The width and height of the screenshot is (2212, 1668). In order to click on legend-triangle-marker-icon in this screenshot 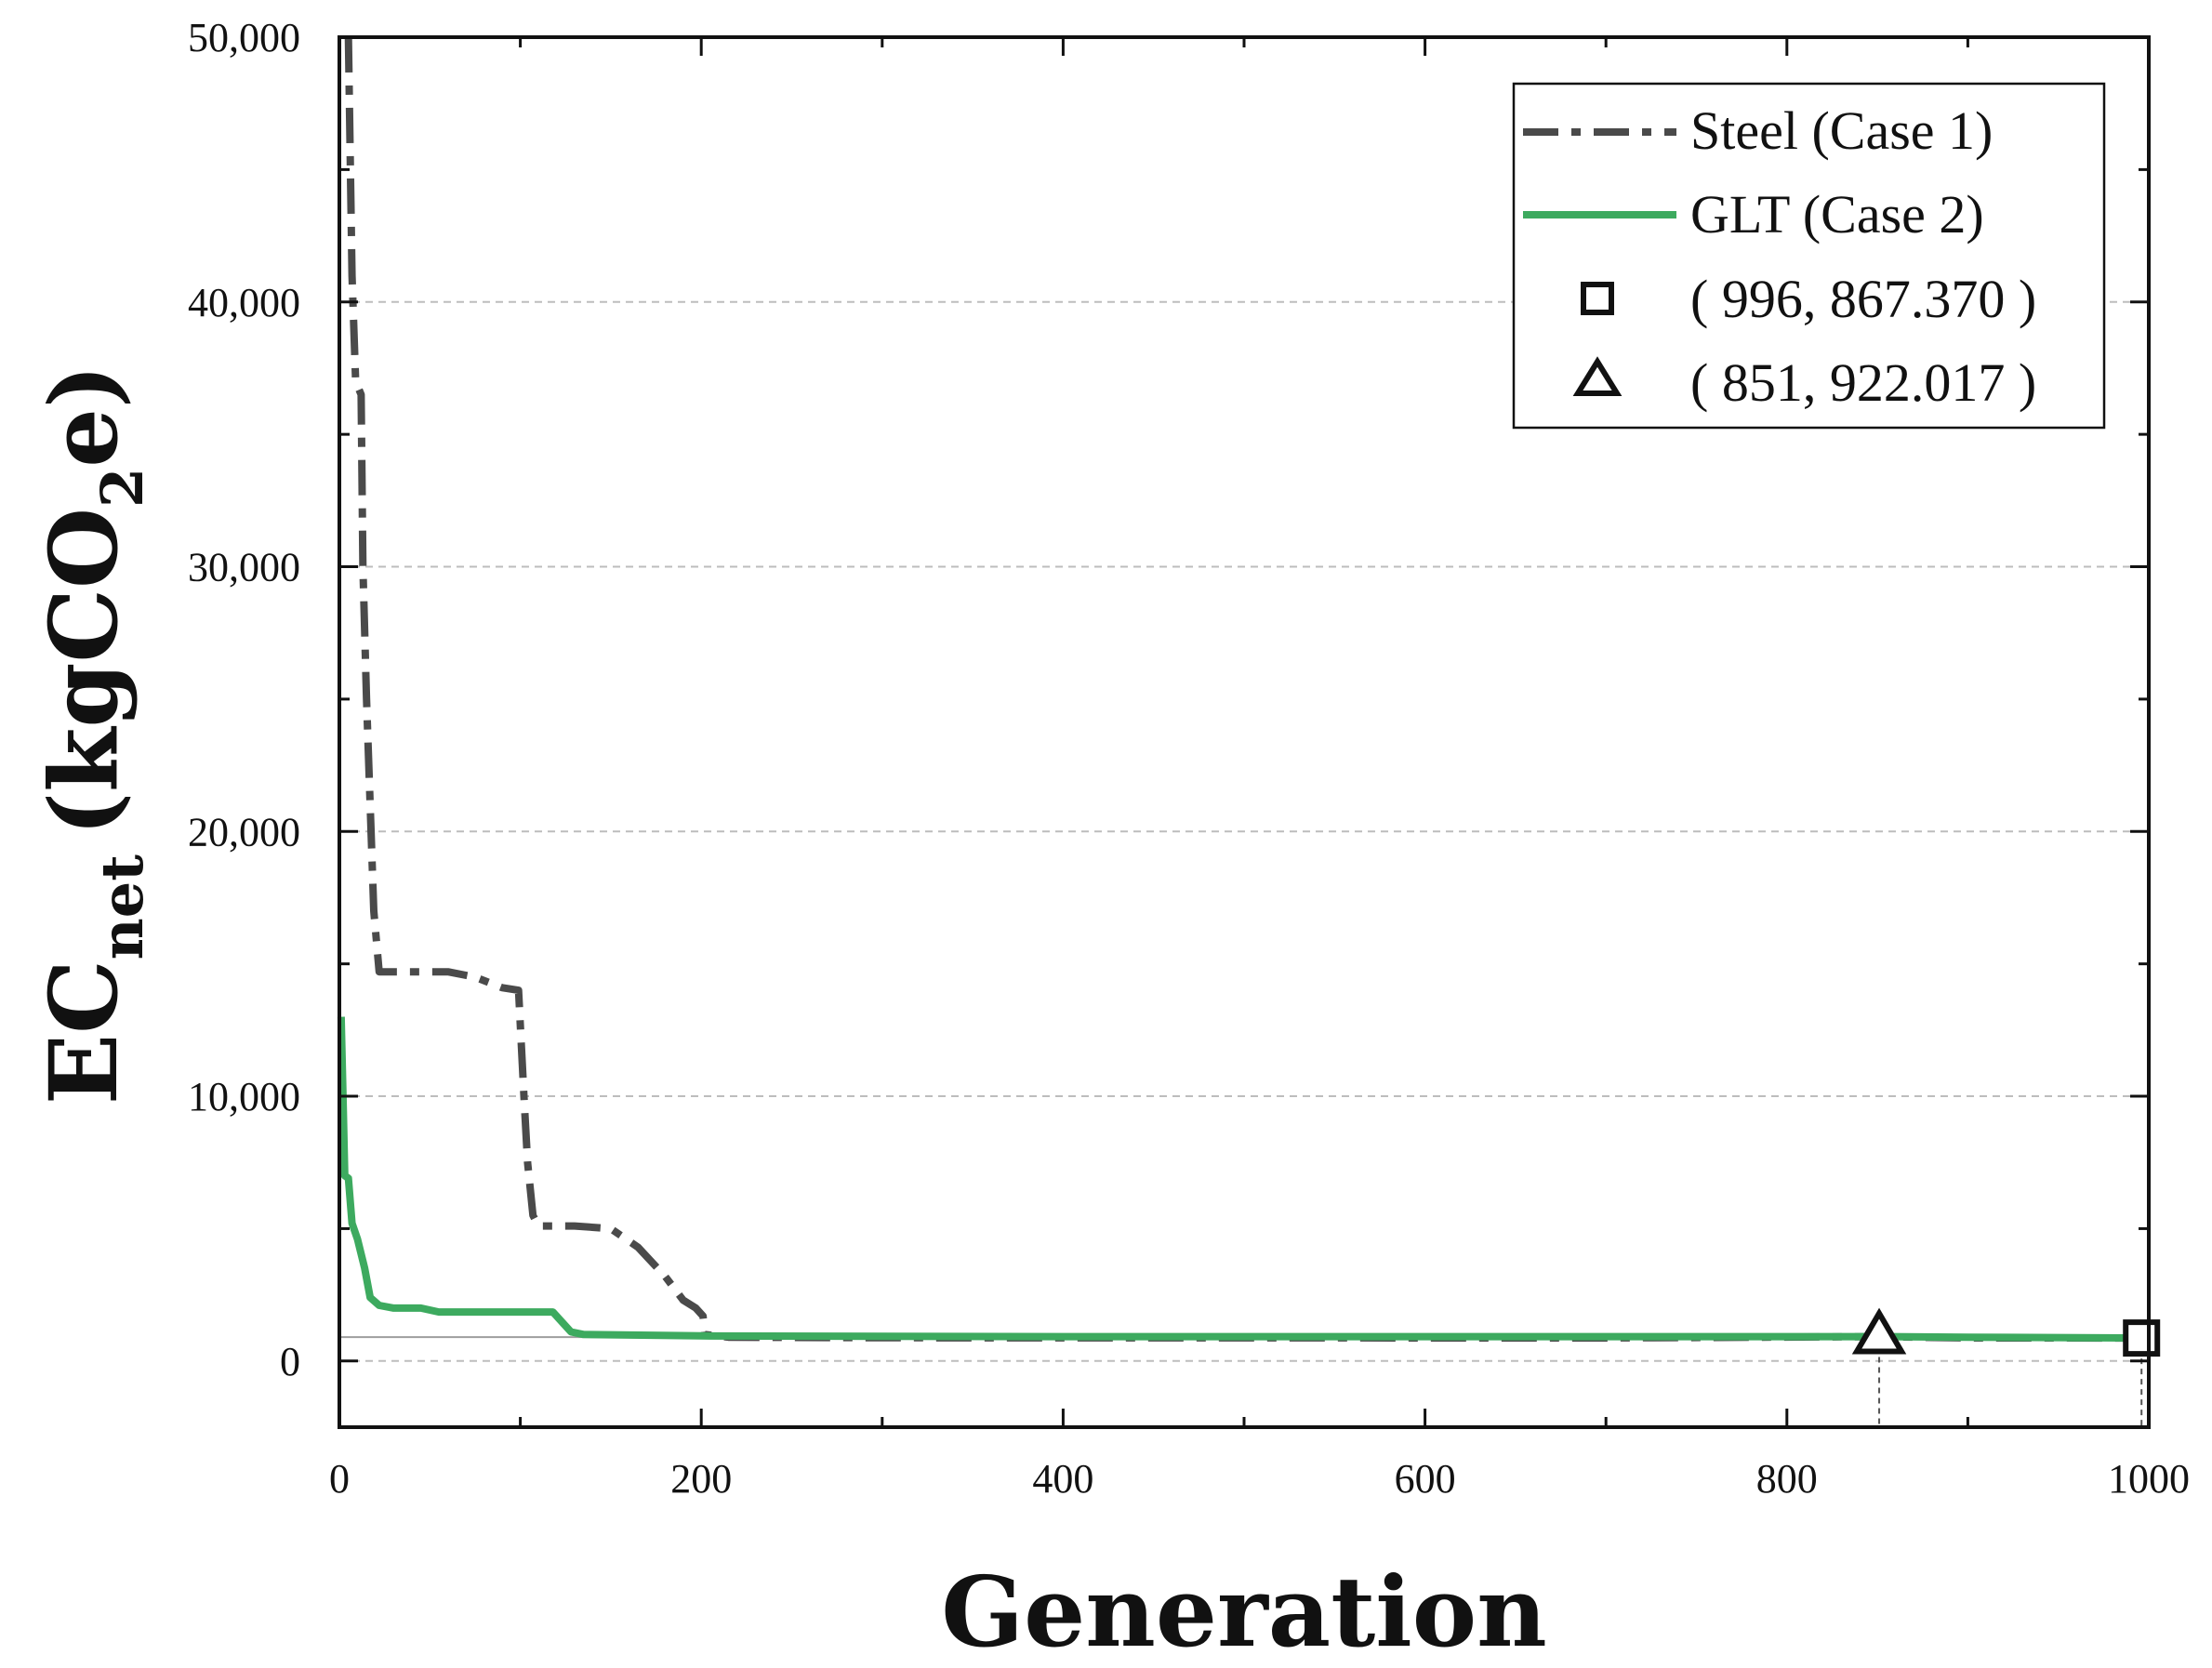, I will do `click(1597, 376)`.